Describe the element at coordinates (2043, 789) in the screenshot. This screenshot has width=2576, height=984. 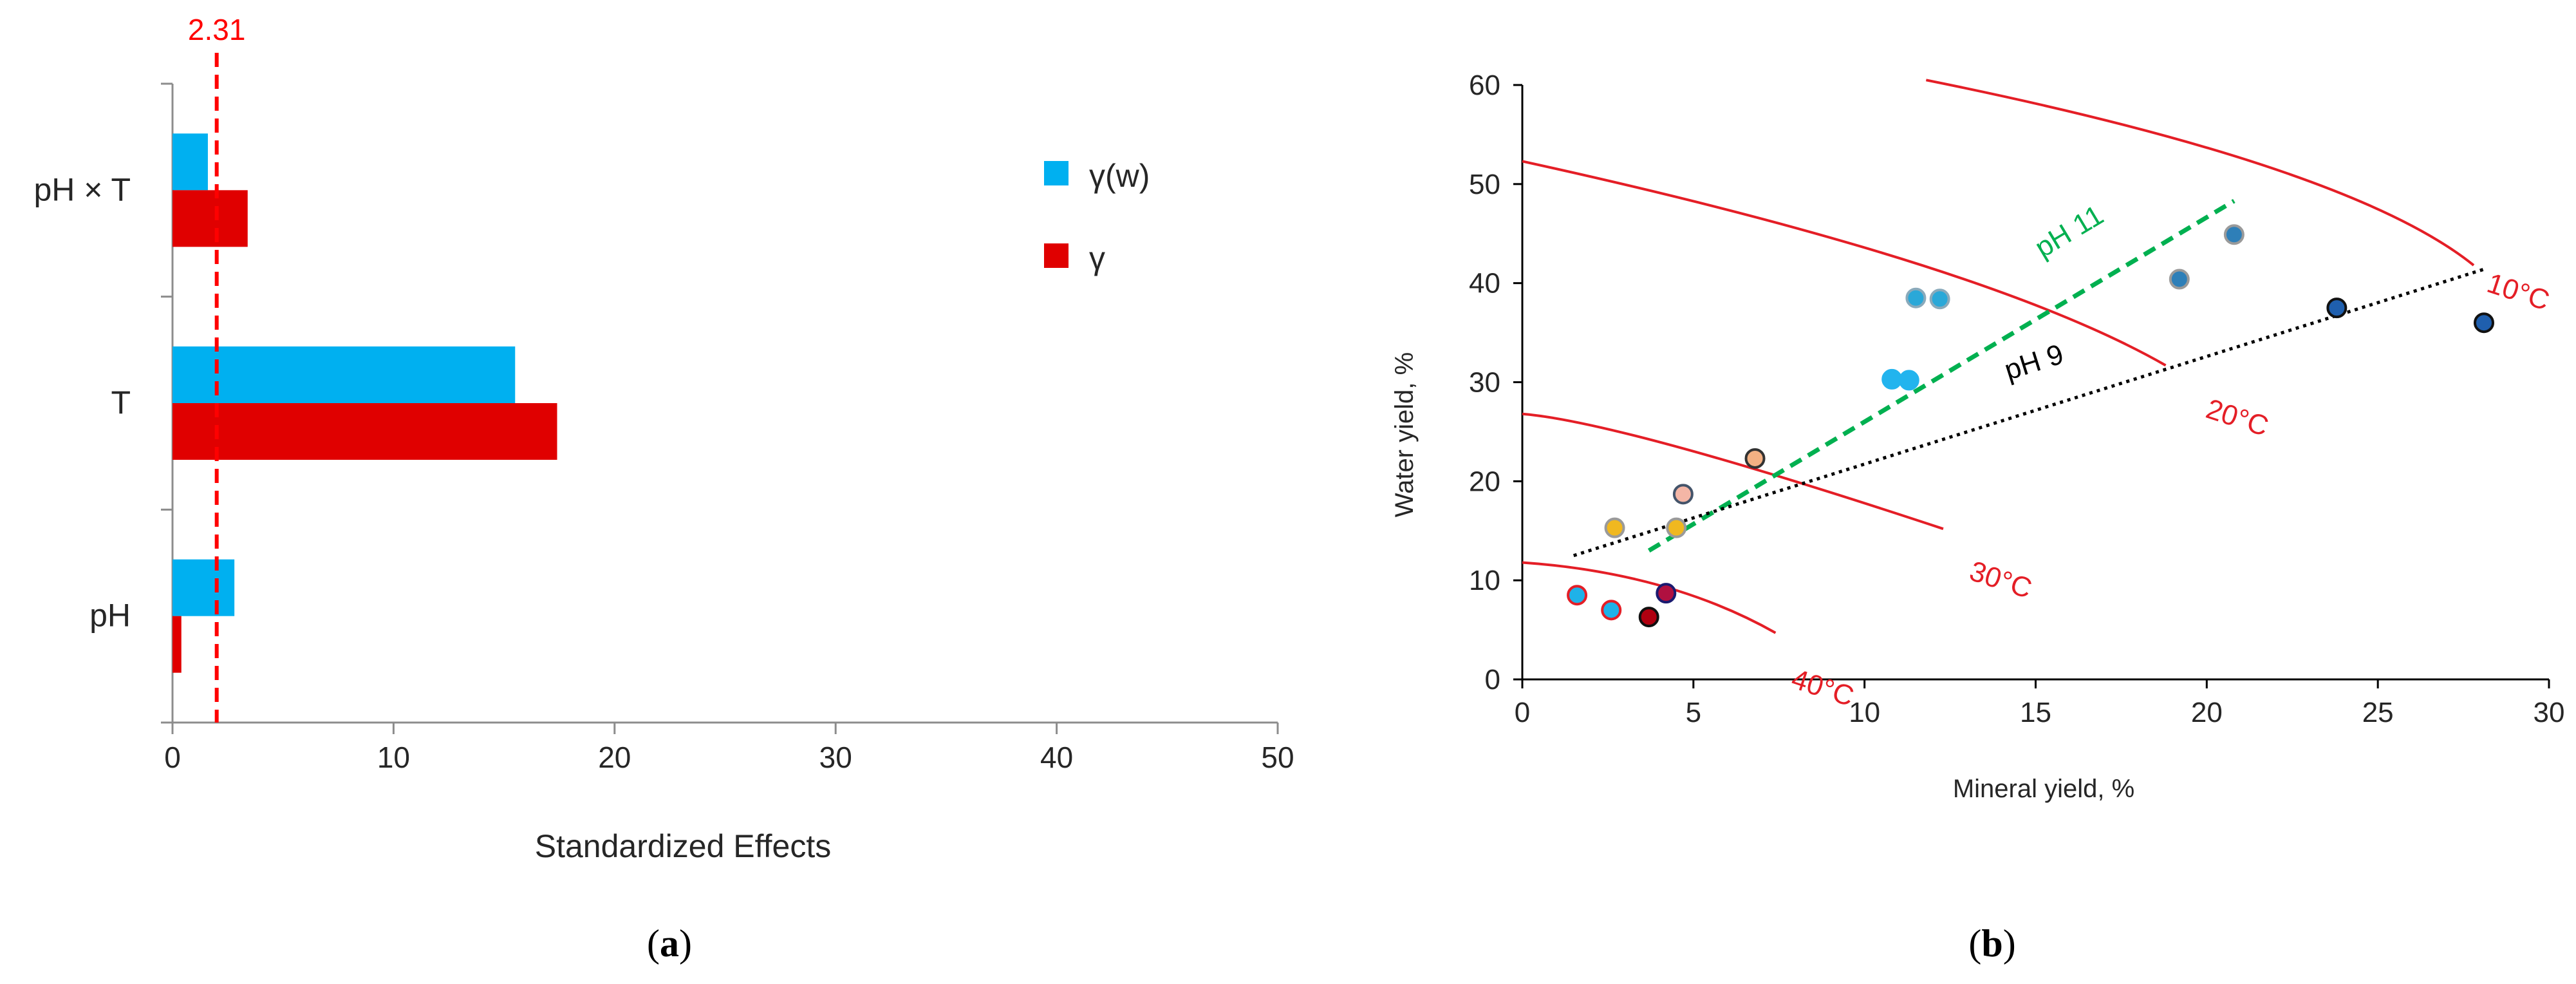
I see `x-axis-title: Mineral yield, %` at that location.